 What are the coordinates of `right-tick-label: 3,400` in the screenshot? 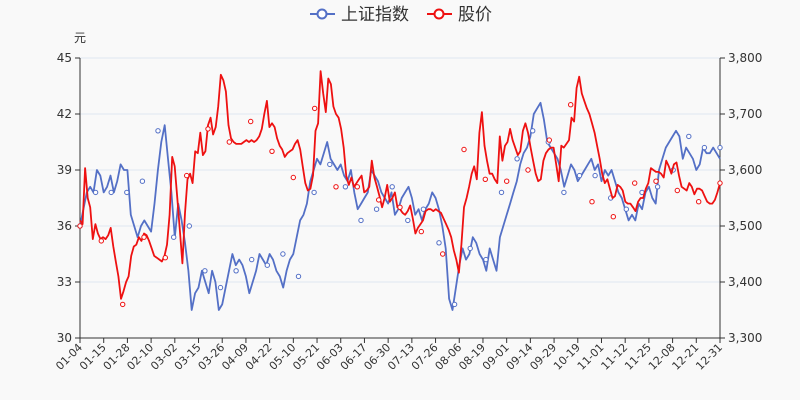 It's located at (745, 282).